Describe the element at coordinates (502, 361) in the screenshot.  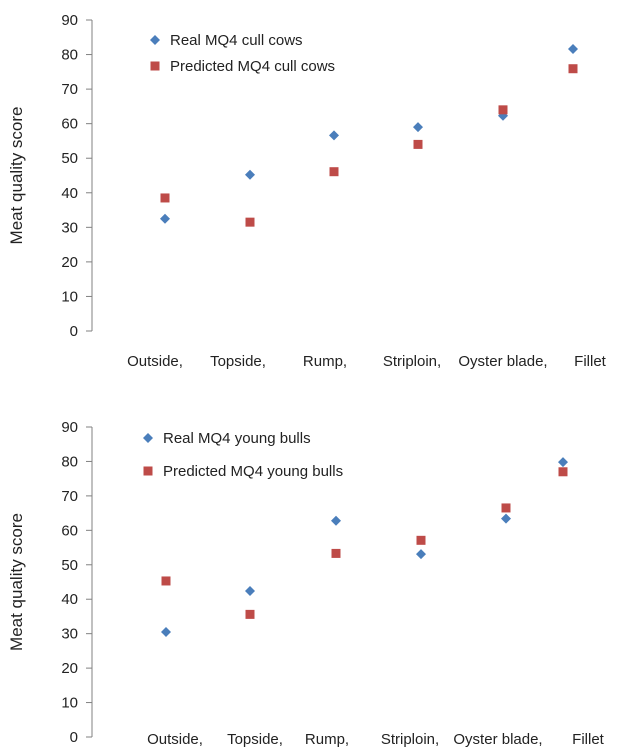
I see `cull-category-label: Oyster blade,` at that location.